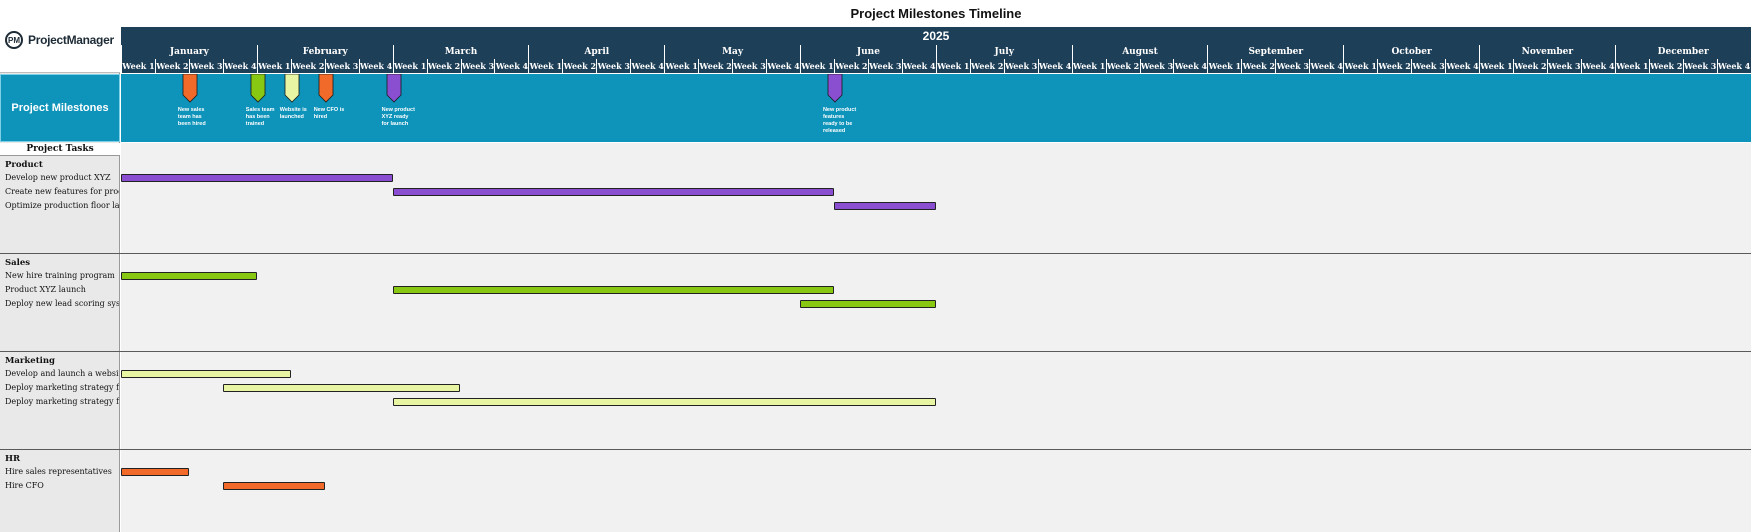  I want to click on year-header: 2025, so click(936, 36).